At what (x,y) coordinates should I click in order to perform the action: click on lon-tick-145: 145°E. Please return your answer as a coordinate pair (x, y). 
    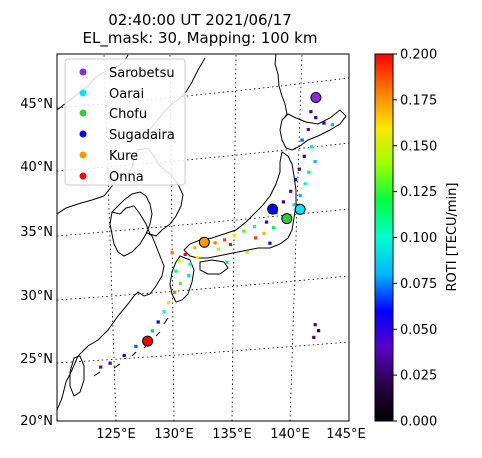
    Looking at the image, I should click on (346, 434).